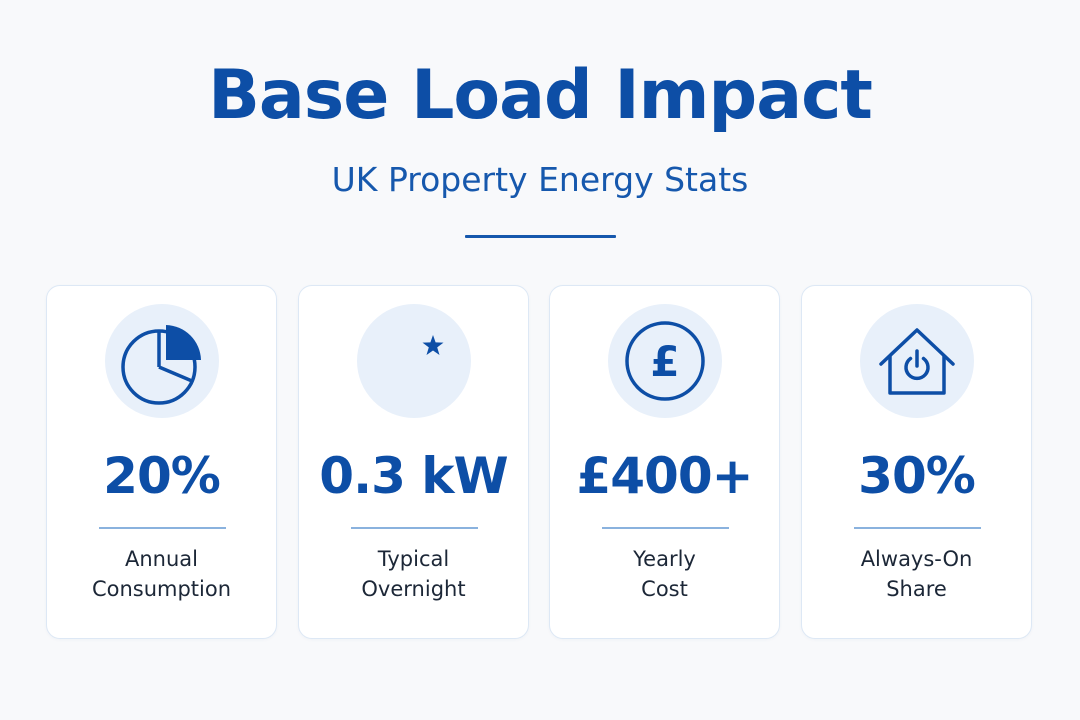 This screenshot has width=1080, height=720. Describe the element at coordinates (413, 559) in the screenshot. I see `stat-label-line: Typical` at that location.